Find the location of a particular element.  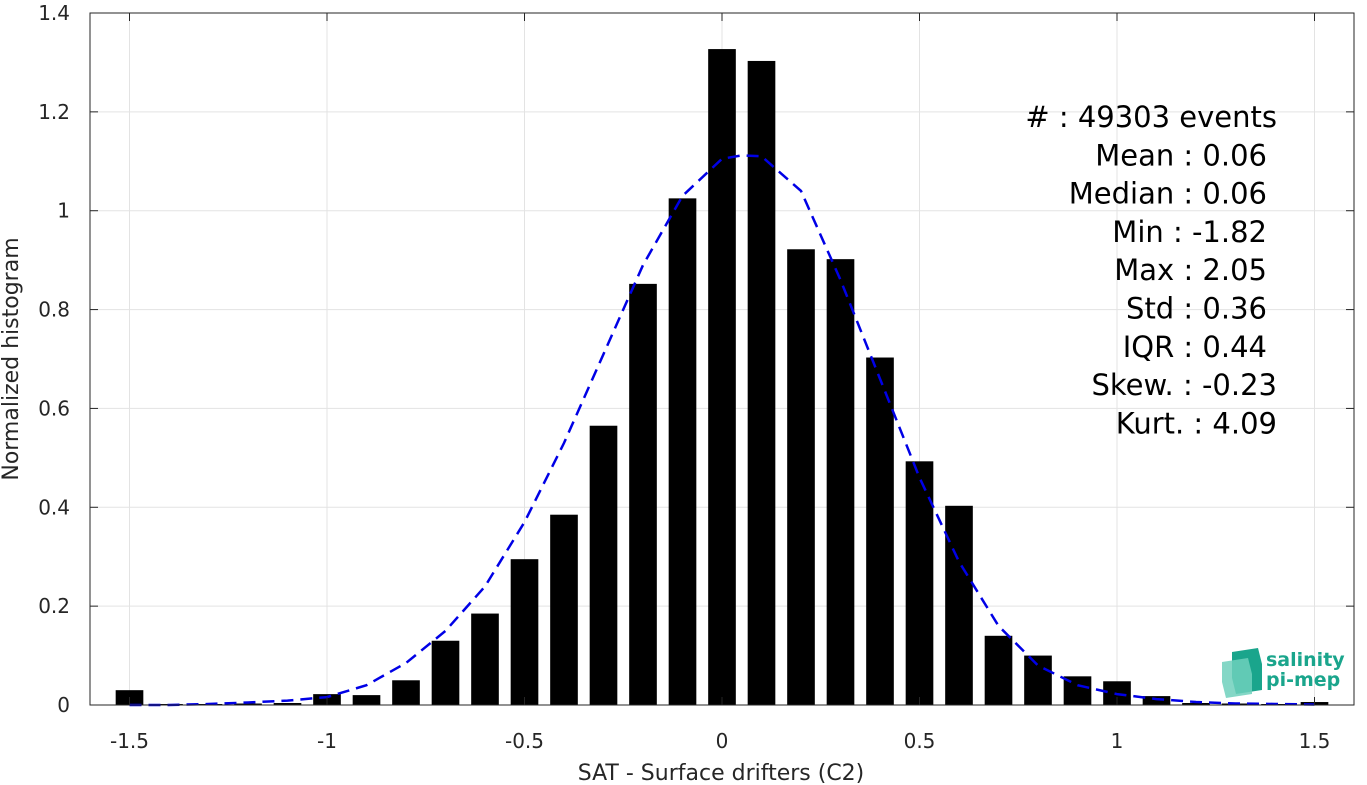

salinity-pi-mep-logo: salinity pi-mep is located at coordinates (1283, 673).